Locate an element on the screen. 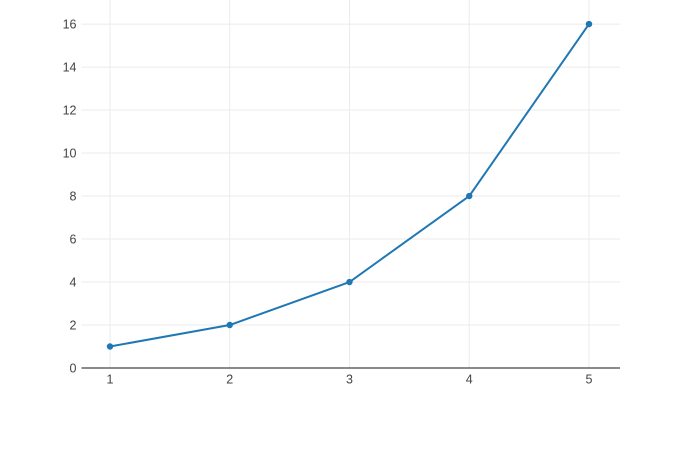 The image size is (700, 450). y-tick-label: 12 is located at coordinates (70, 111).